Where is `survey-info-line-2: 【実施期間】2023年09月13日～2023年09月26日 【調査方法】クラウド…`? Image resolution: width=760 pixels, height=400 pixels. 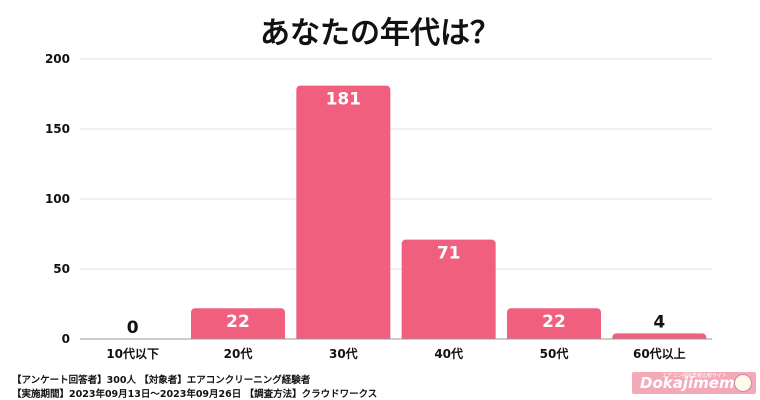 survey-info-line-2: 【実施期間】2023年09月13日～2023年09月26日 【調査方法】クラウド… is located at coordinates (195, 394).